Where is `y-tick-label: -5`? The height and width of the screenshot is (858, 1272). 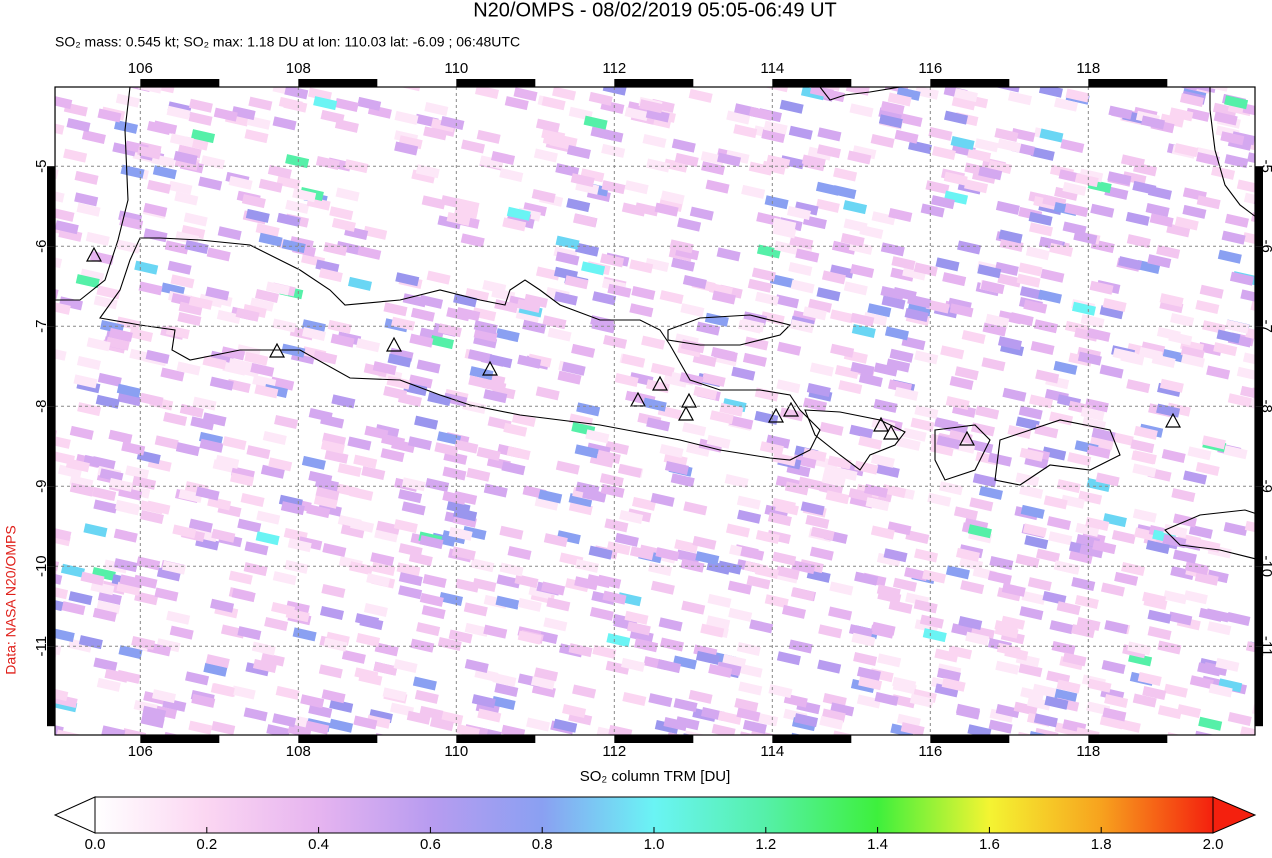 y-tick-label: -5 is located at coordinates (41, 166).